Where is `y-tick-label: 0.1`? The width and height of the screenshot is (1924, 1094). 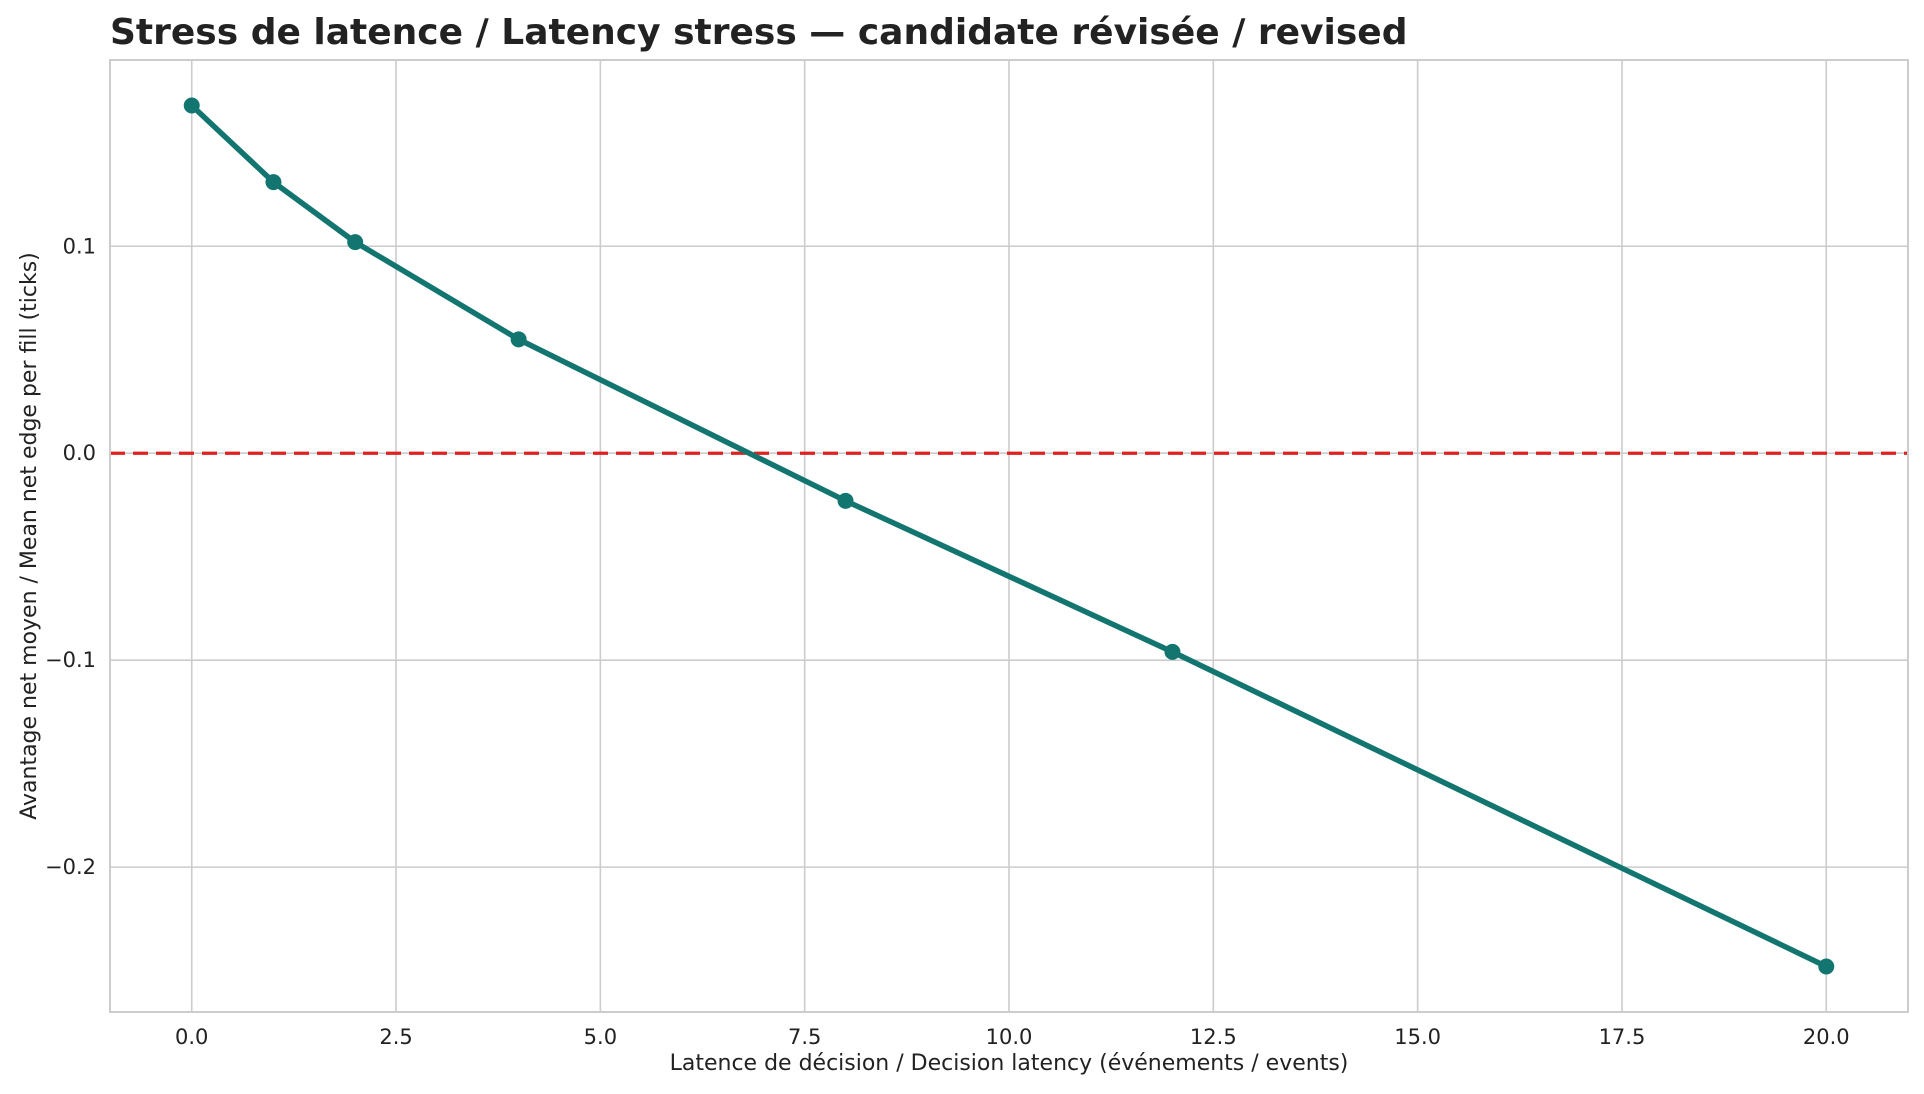 y-tick-label: 0.1 is located at coordinates (79, 246).